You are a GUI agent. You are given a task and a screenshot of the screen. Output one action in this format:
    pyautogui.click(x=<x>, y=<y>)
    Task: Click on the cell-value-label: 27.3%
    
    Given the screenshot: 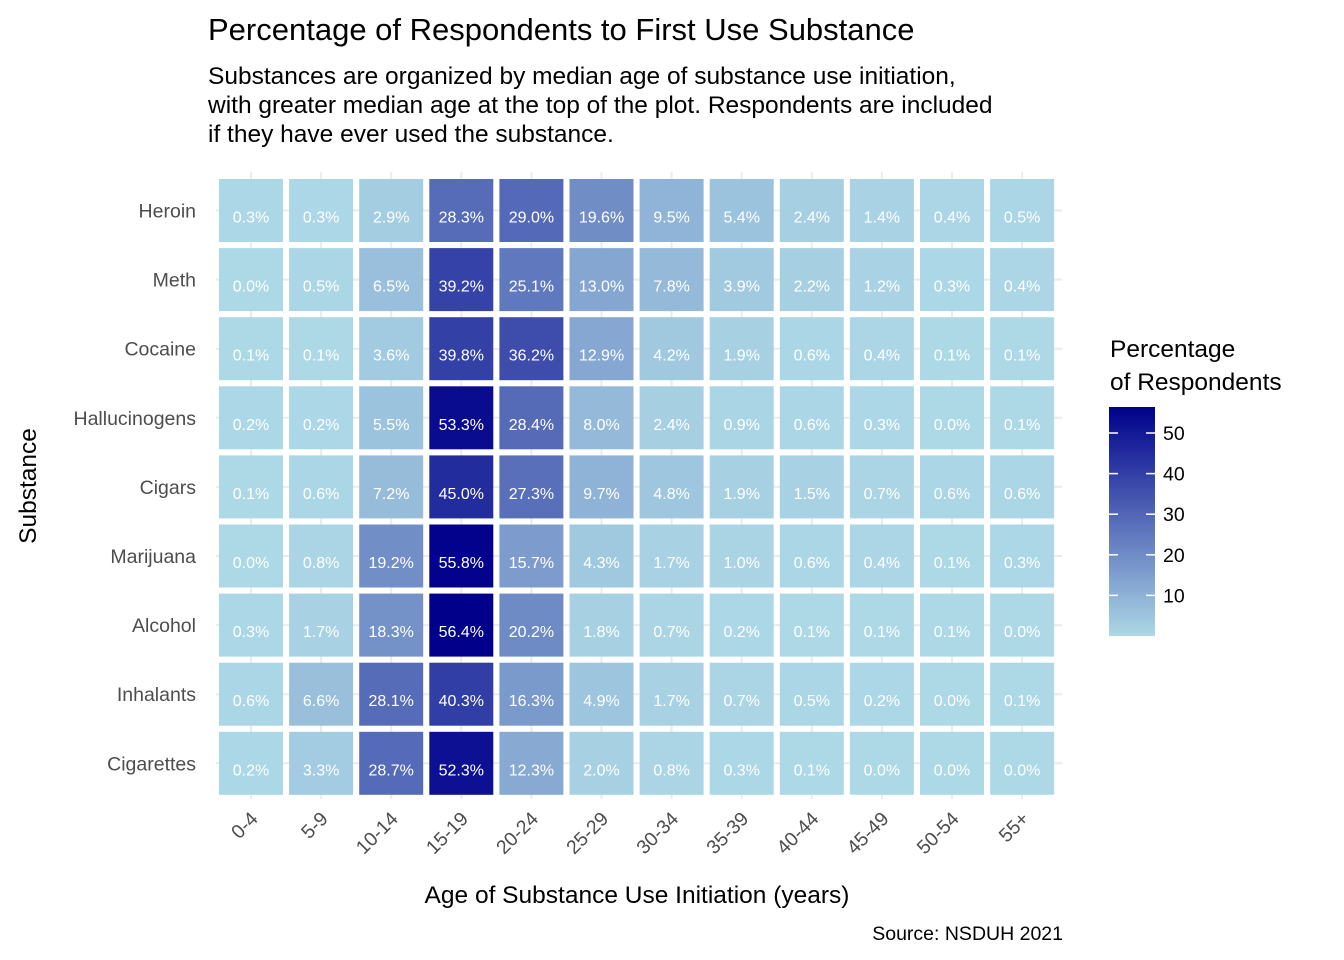 What is the action you would take?
    pyautogui.click(x=531, y=494)
    